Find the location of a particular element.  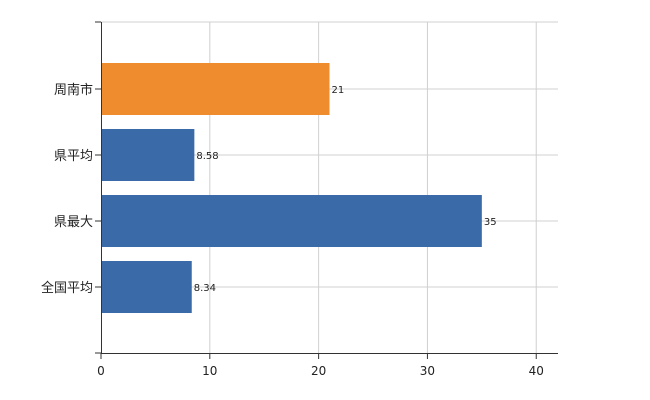

x-axis-tick-label: 0 is located at coordinates (101, 371).